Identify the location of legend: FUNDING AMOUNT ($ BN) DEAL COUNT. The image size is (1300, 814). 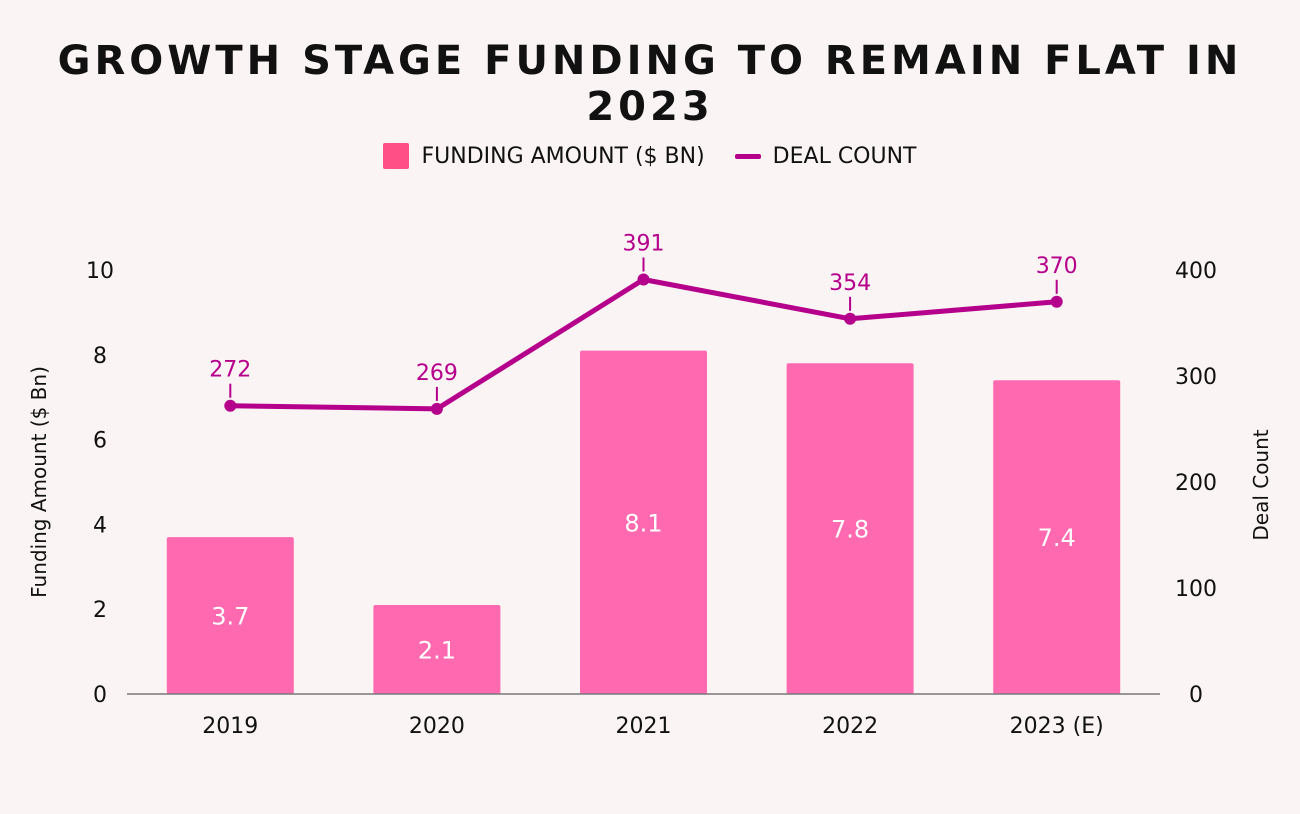
(650, 156).